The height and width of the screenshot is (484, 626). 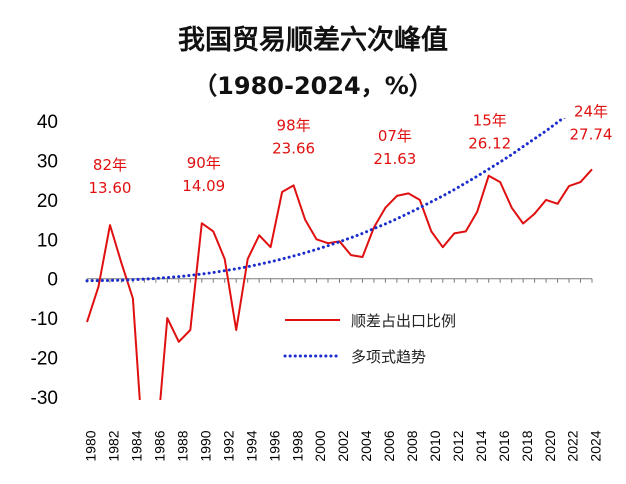 I want to click on x-tick-label: 2010, so click(x=435, y=445).